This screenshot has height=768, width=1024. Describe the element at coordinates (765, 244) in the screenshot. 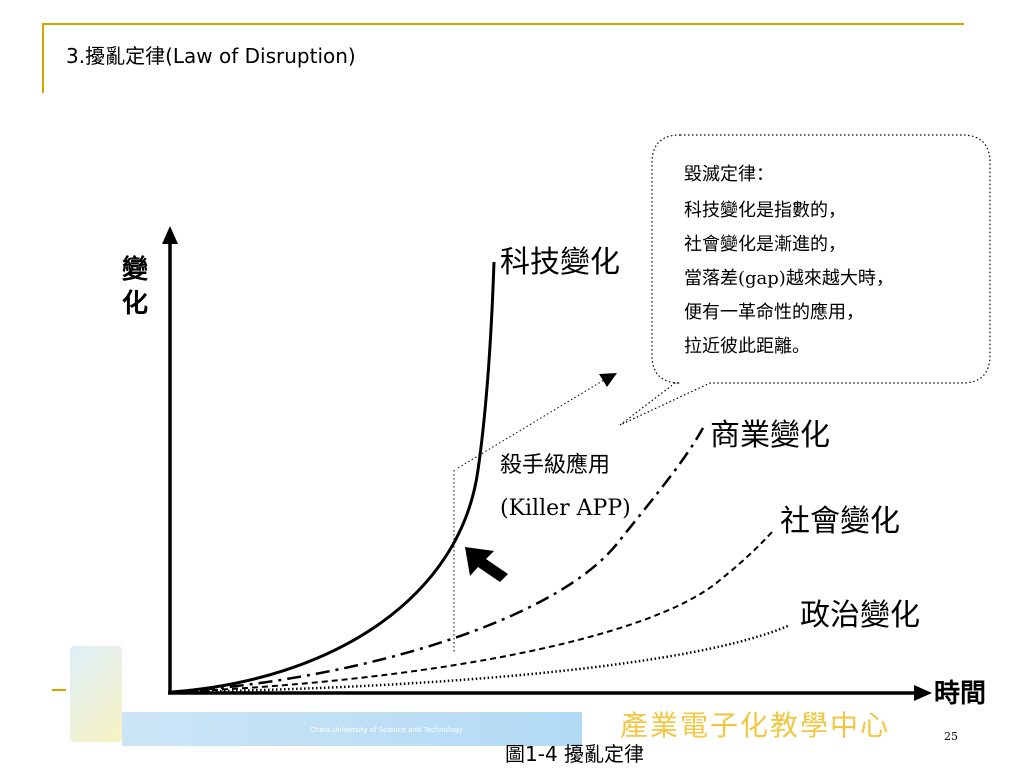

I see `callout-line-3: 社會變化是漸進的，` at that location.